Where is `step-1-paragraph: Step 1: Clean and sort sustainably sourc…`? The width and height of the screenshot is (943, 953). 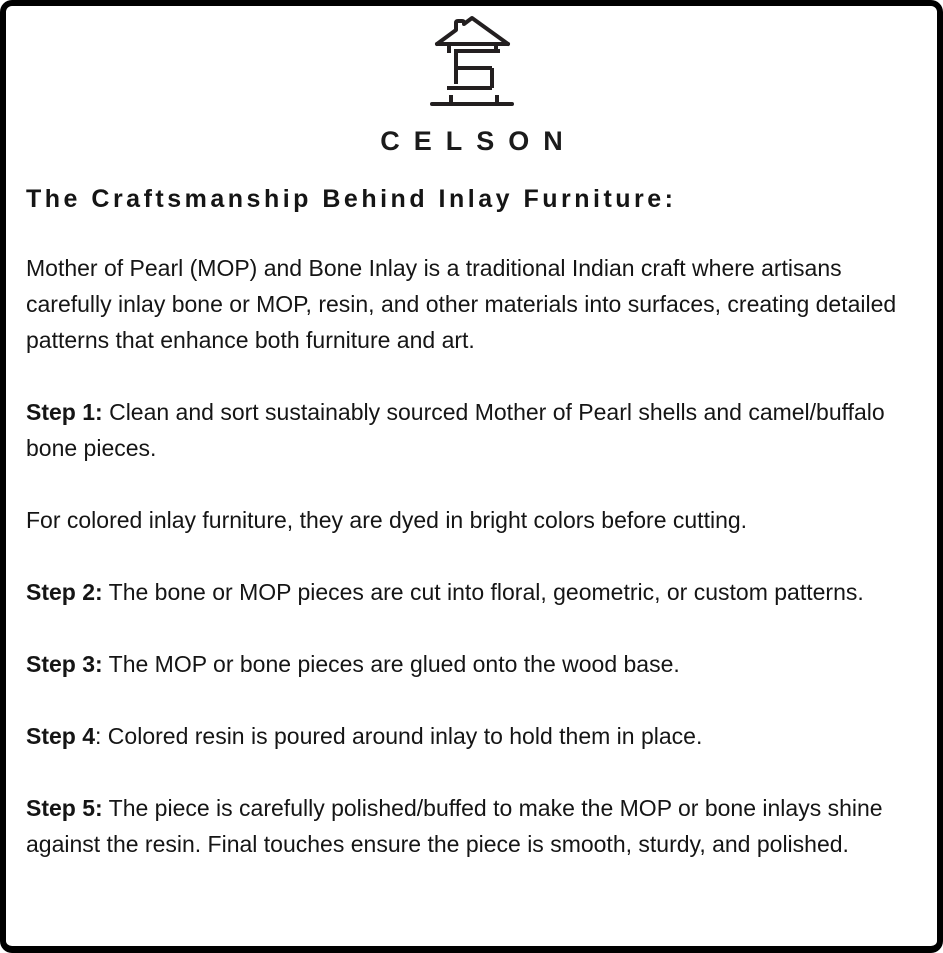 step-1-paragraph: Step 1: Clean and sort sustainably sourc… is located at coordinates (468, 430).